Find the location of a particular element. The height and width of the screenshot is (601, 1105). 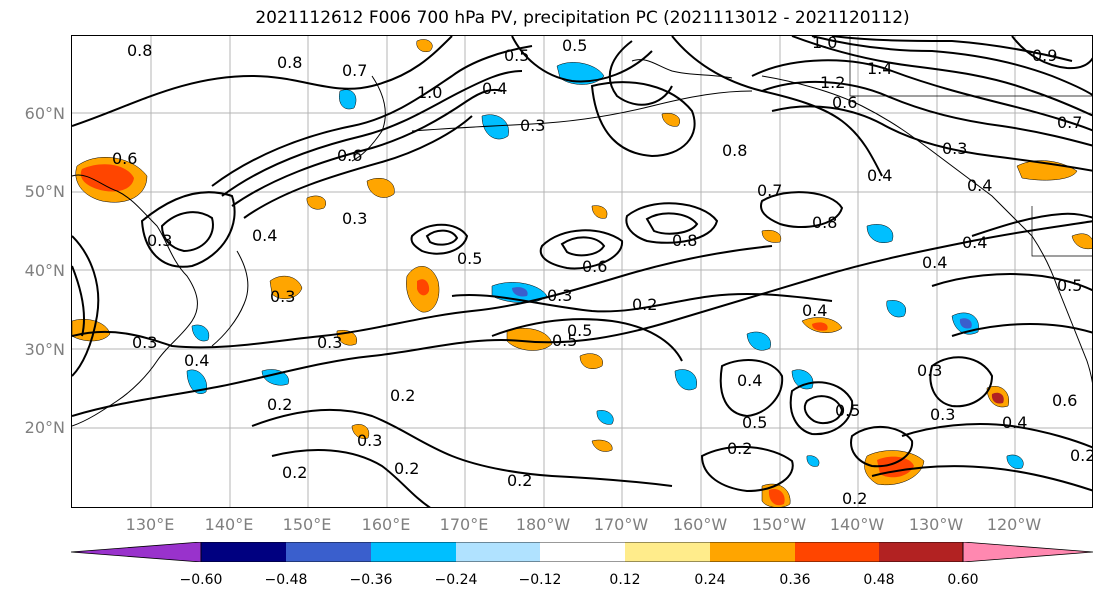

colorbar is located at coordinates (582, 552).